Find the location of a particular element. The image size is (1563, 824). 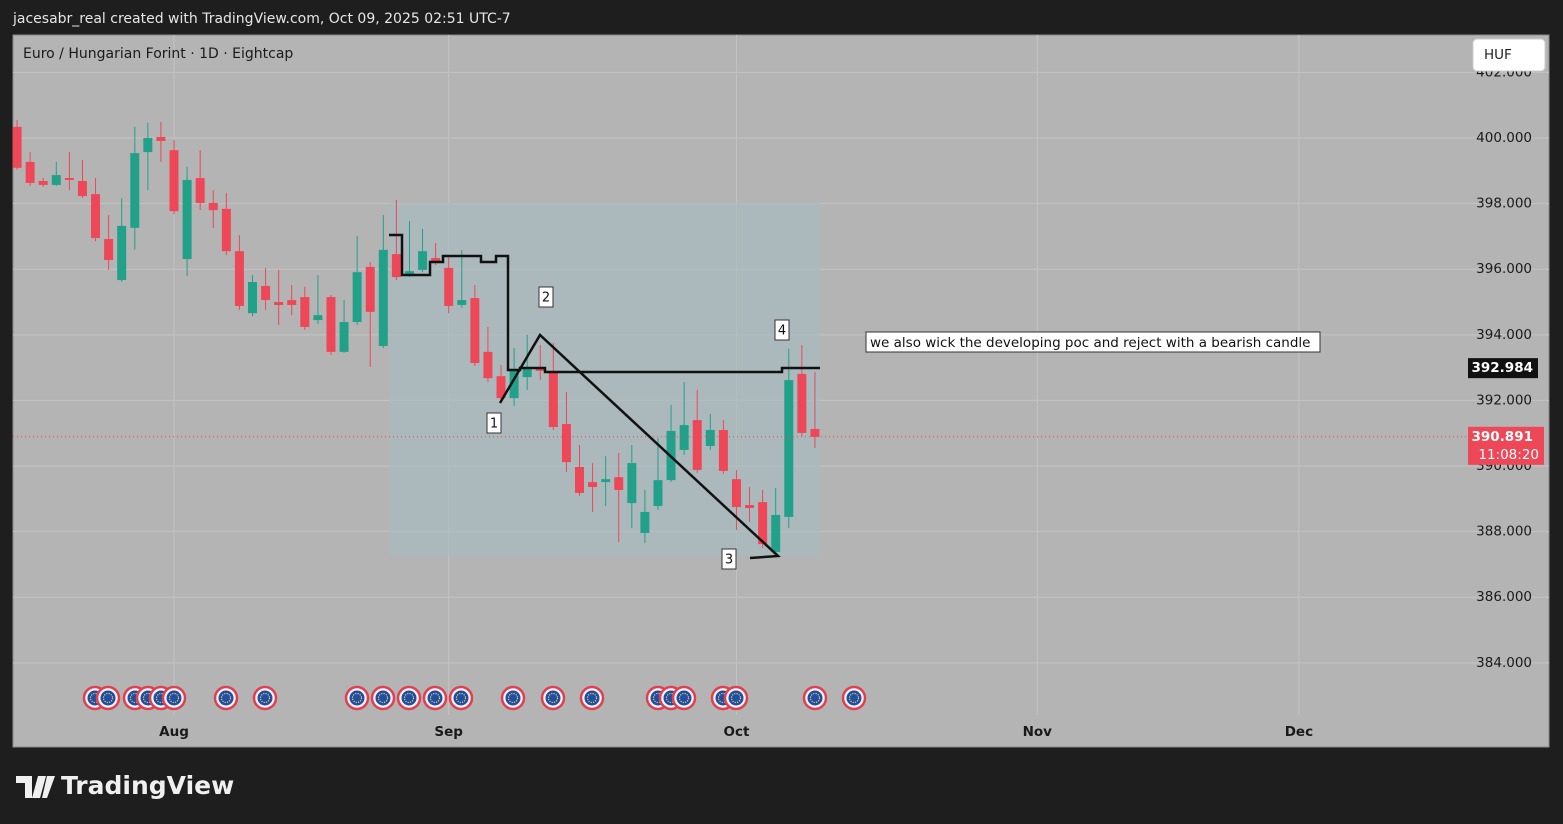

poc-tag is located at coordinates (1503, 368).